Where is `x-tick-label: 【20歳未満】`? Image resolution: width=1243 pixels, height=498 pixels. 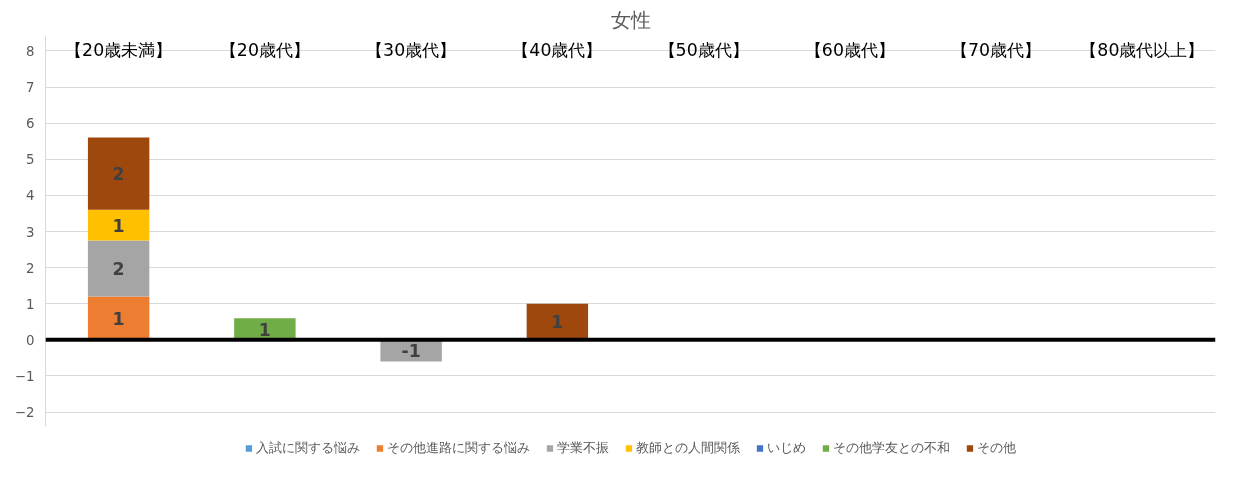 x-tick-label: 【20歳未満】 is located at coordinates (119, 49).